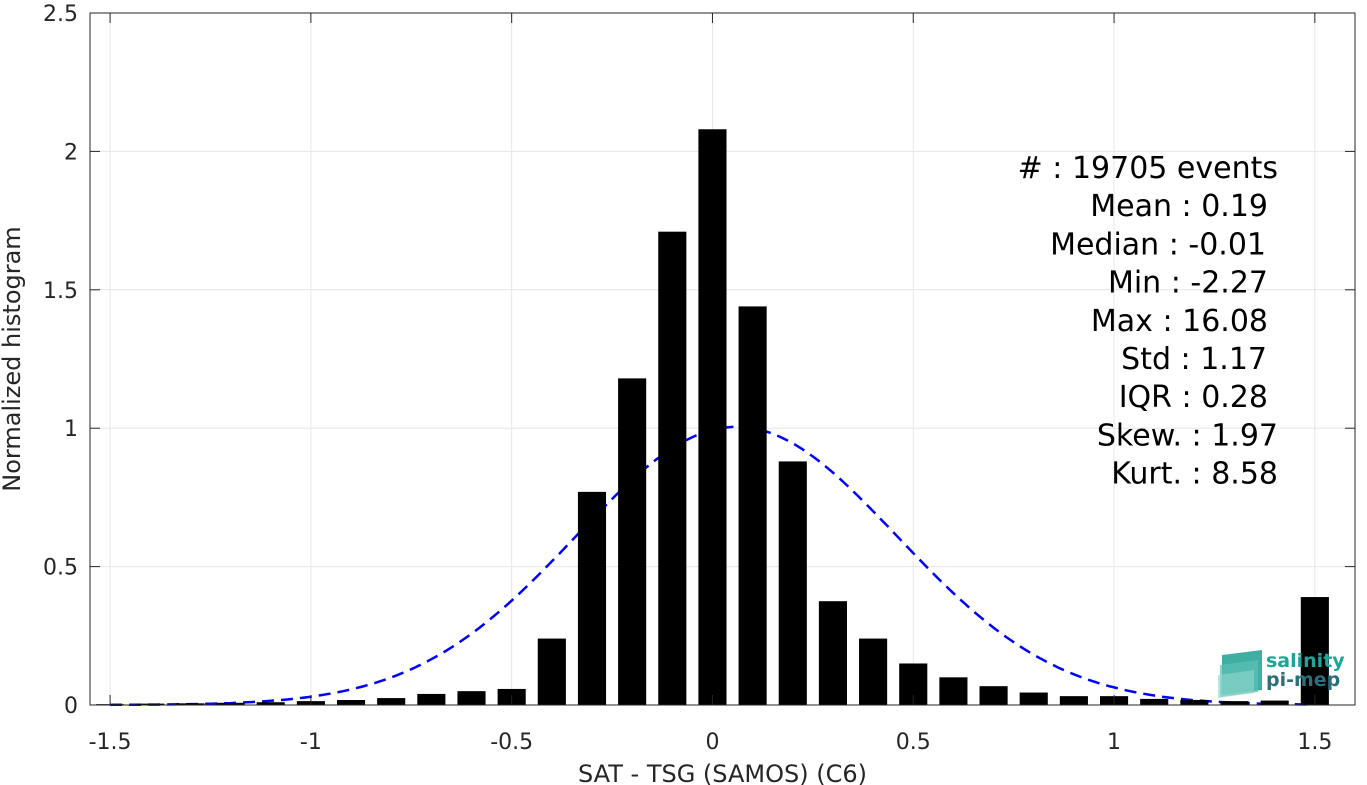 The height and width of the screenshot is (785, 1367). I want to click on y-tick-label: 2.5, so click(60, 14).